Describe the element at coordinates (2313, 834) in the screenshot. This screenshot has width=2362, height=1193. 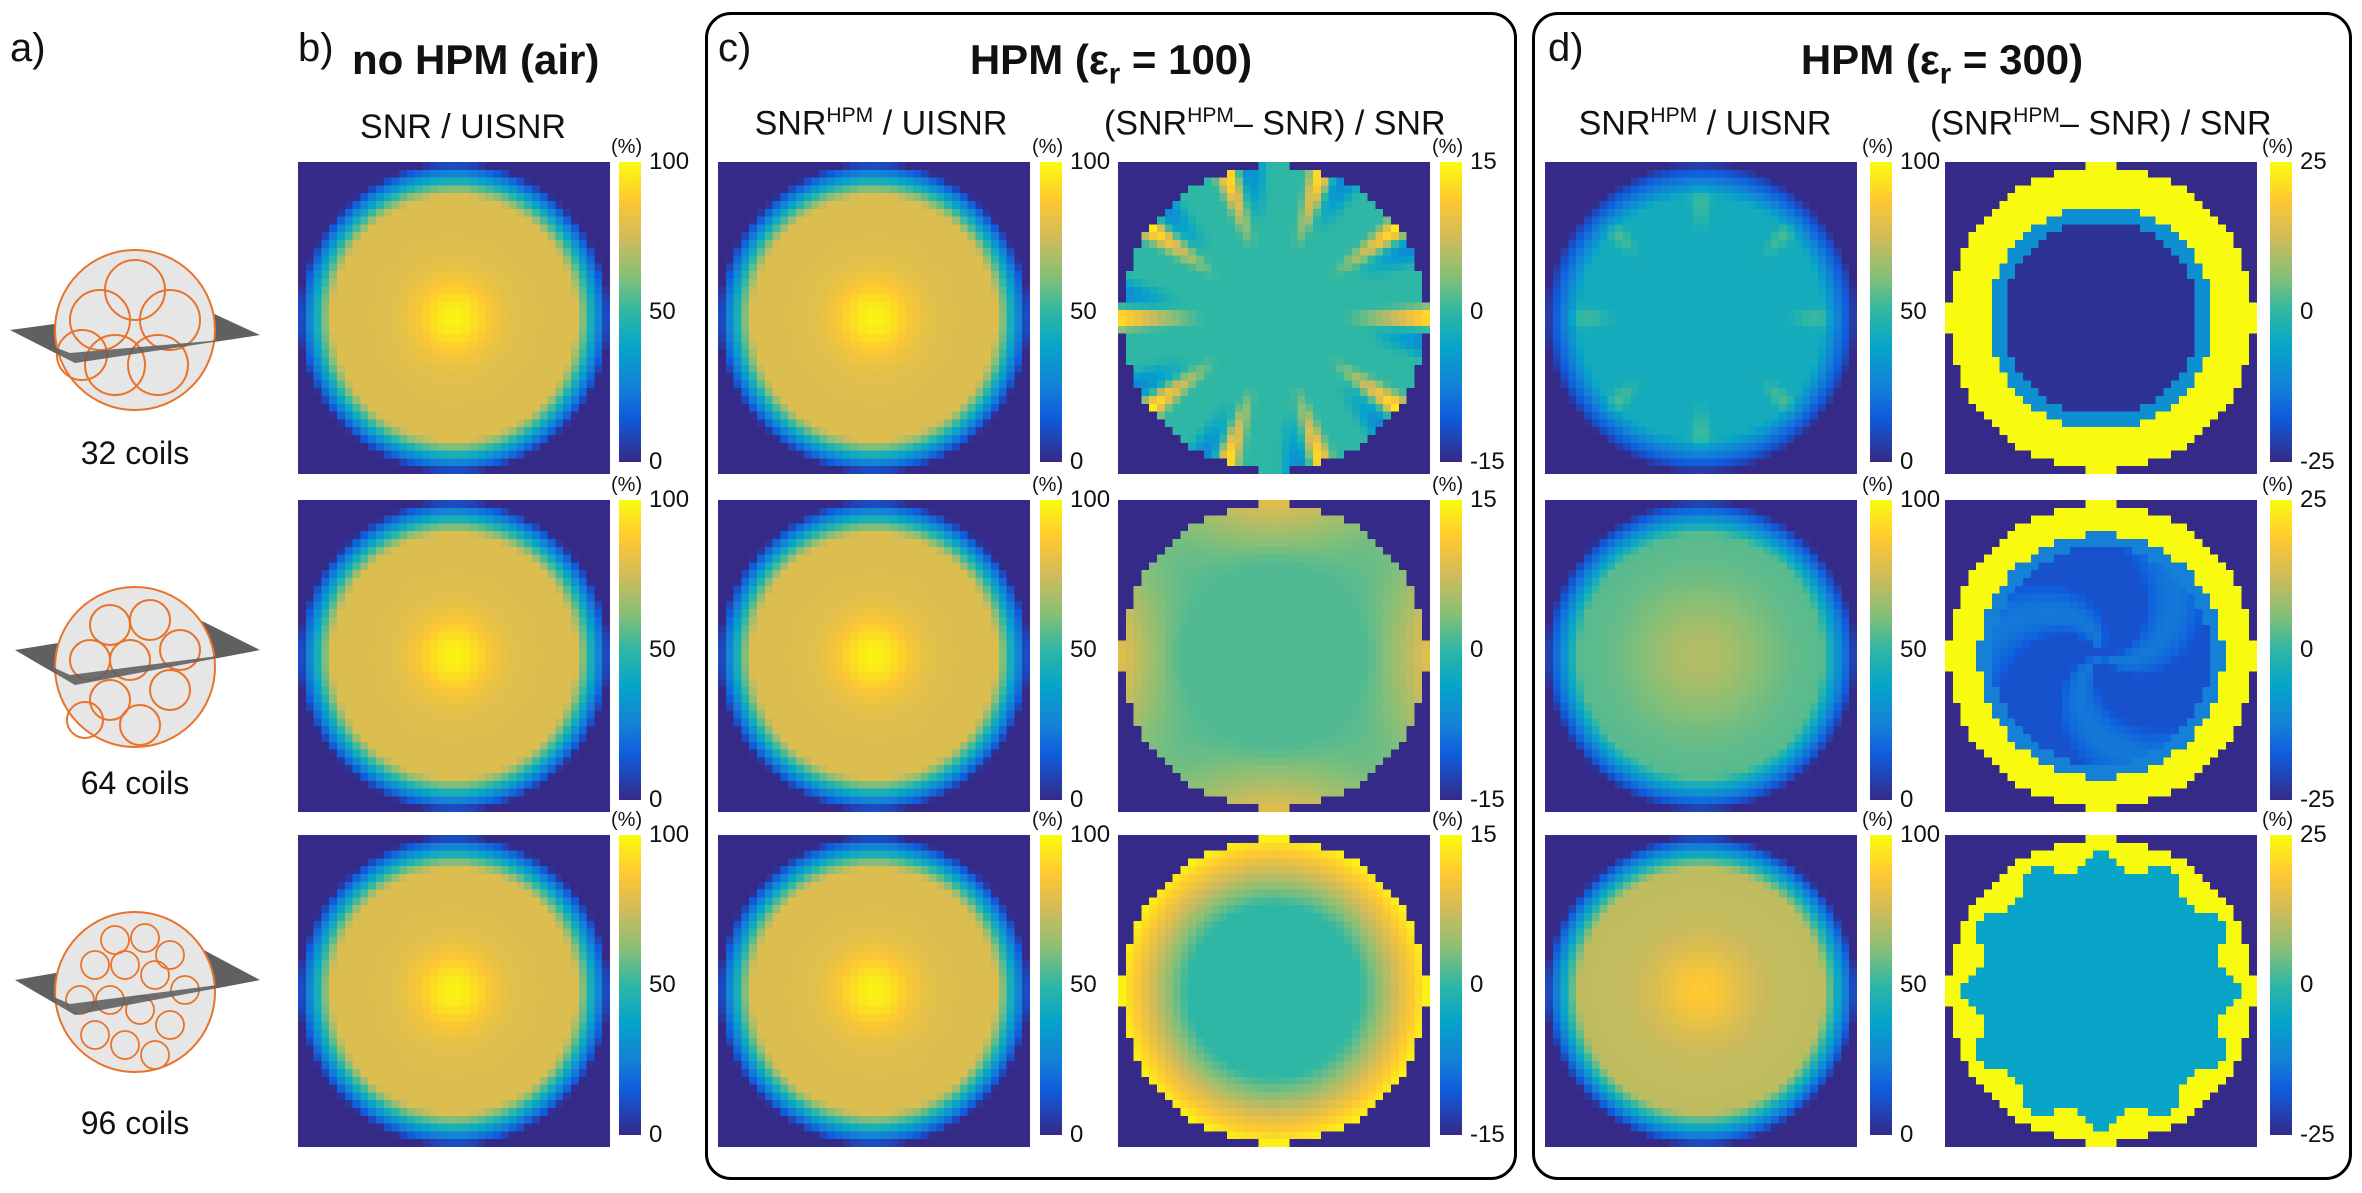
I see `d-diff-row3-tick-label: 25` at that location.